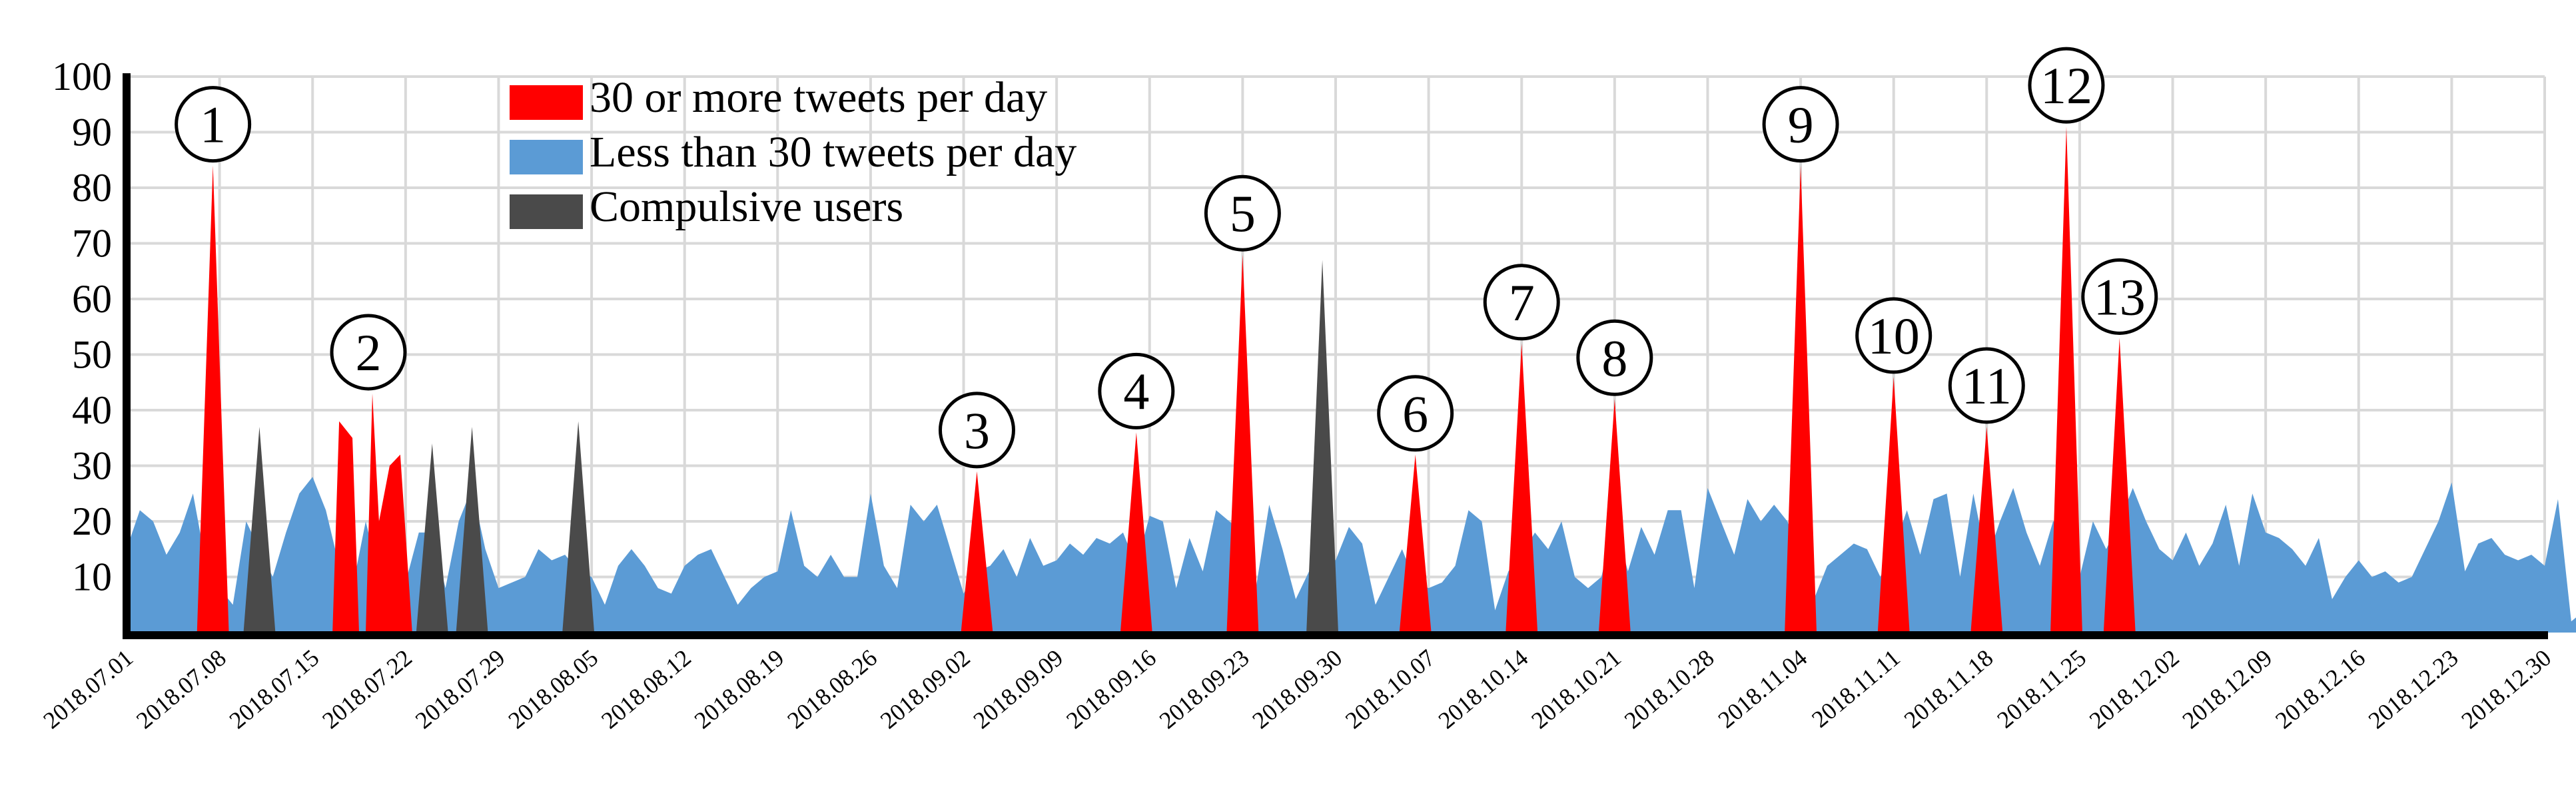 This screenshot has height=799, width=2576. Describe the element at coordinates (2134, 689) in the screenshot. I see `x-tick-label: 2018.12.02` at that location.